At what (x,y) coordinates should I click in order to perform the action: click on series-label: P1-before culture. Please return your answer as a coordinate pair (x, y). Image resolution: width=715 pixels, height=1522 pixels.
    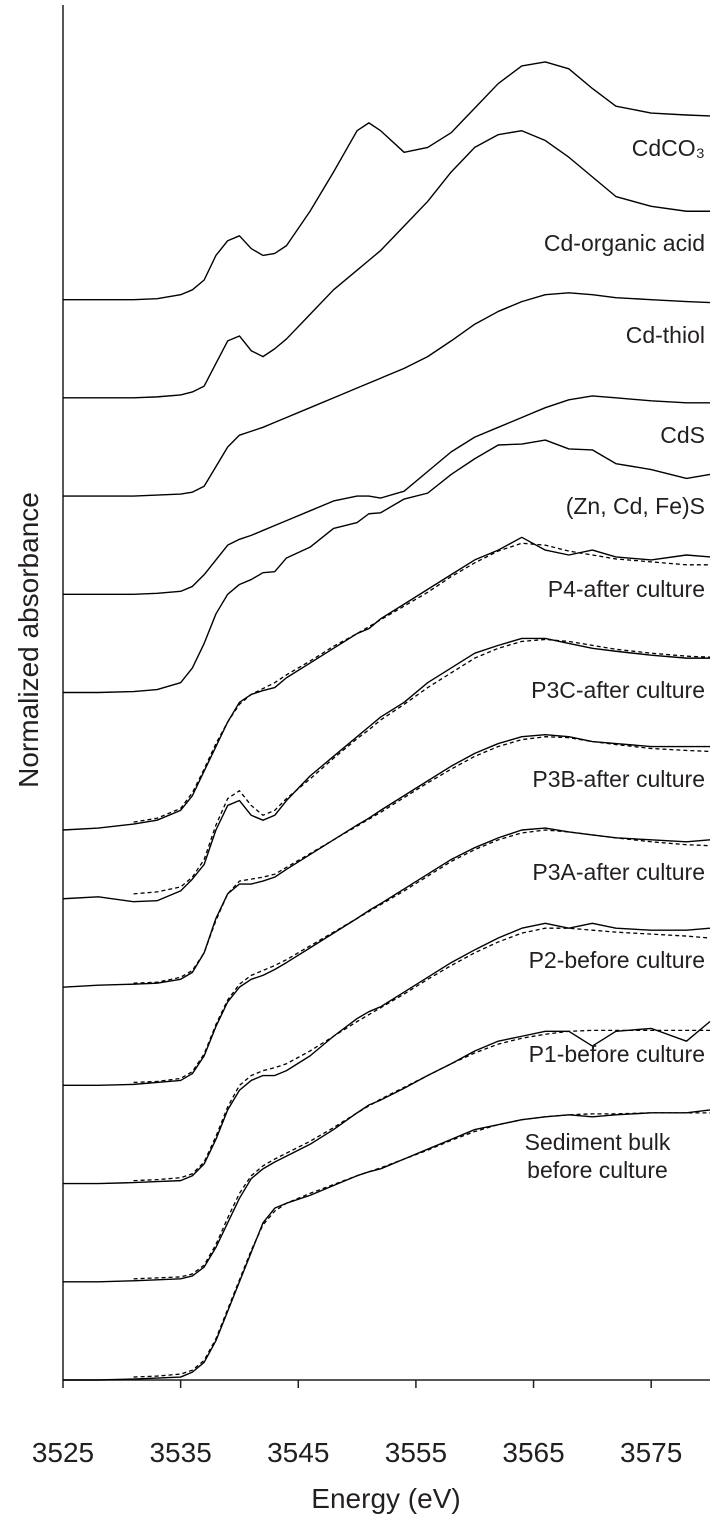
    Looking at the image, I should click on (616, 1053).